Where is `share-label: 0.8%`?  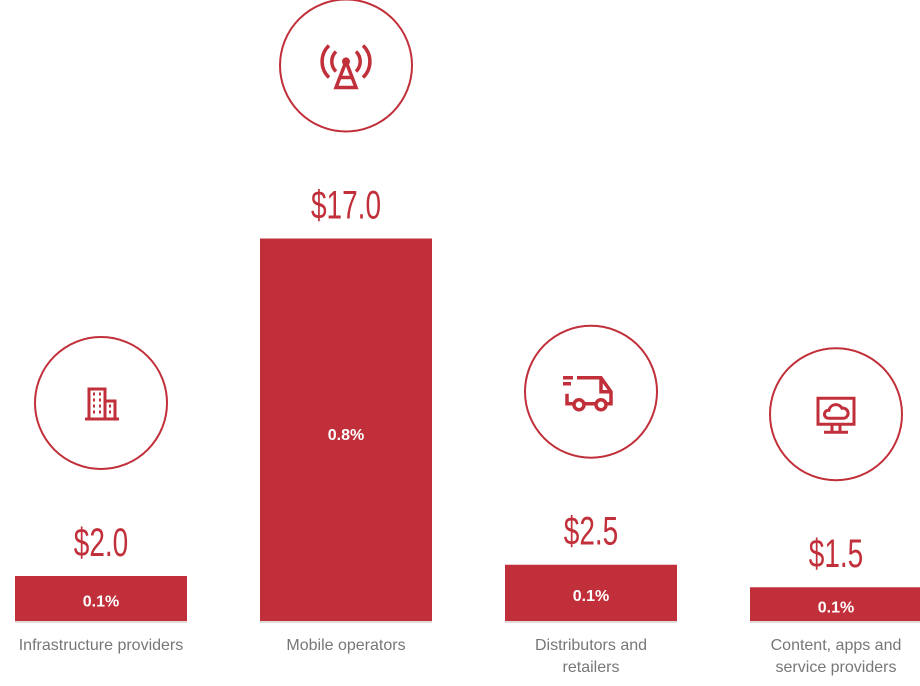
share-label: 0.8% is located at coordinates (346, 435).